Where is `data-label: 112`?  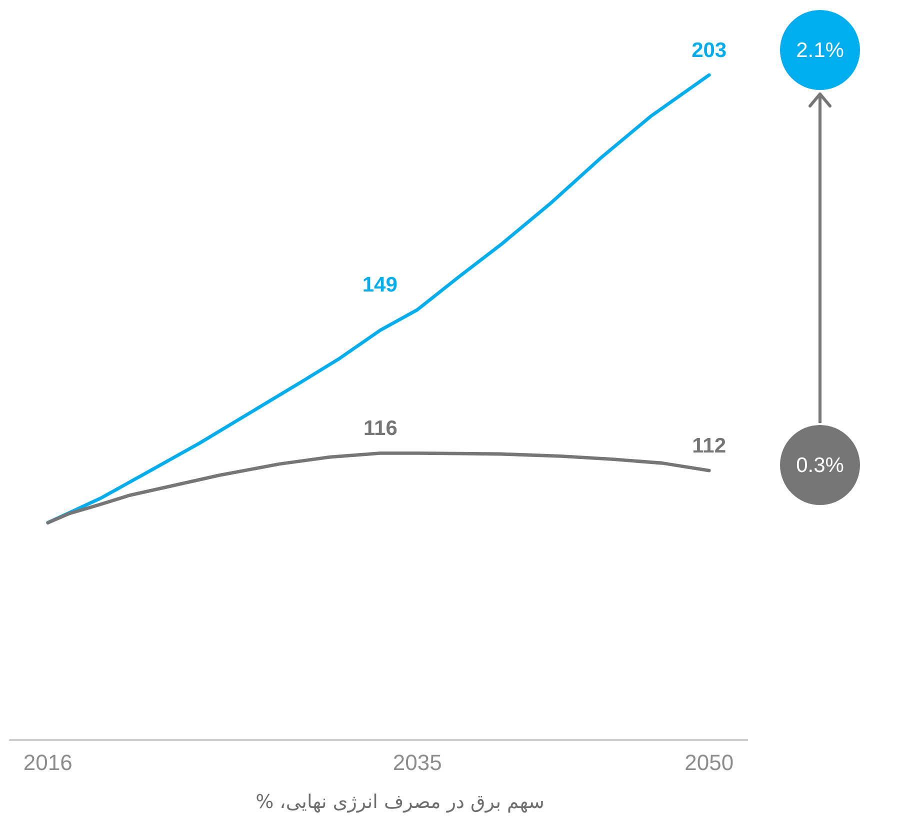 data-label: 112 is located at coordinates (709, 446).